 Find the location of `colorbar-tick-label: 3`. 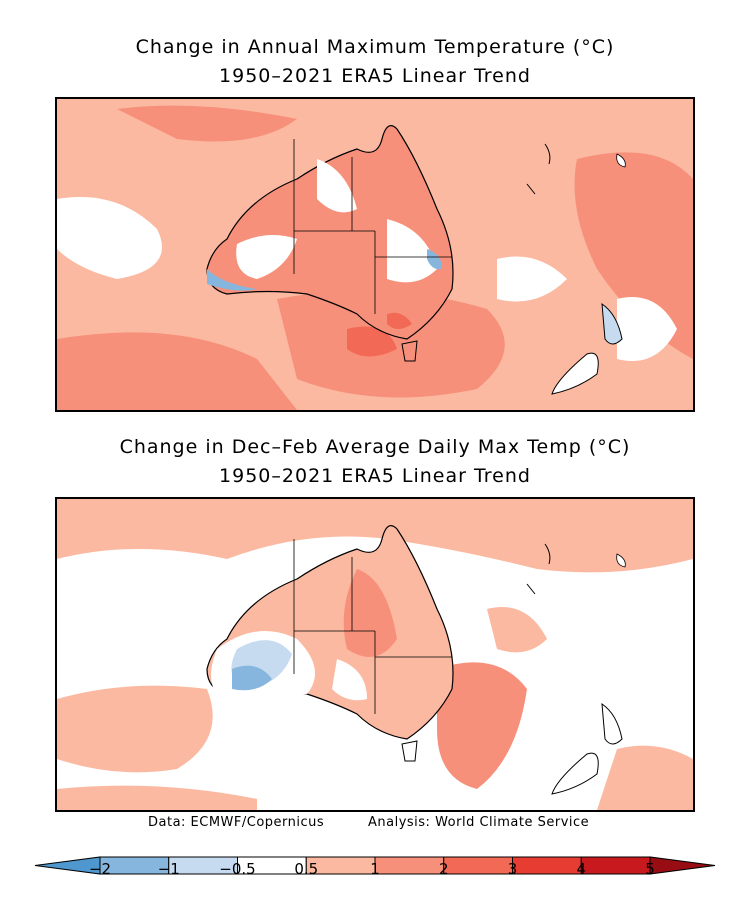

colorbar-tick-label: 3 is located at coordinates (512, 869).